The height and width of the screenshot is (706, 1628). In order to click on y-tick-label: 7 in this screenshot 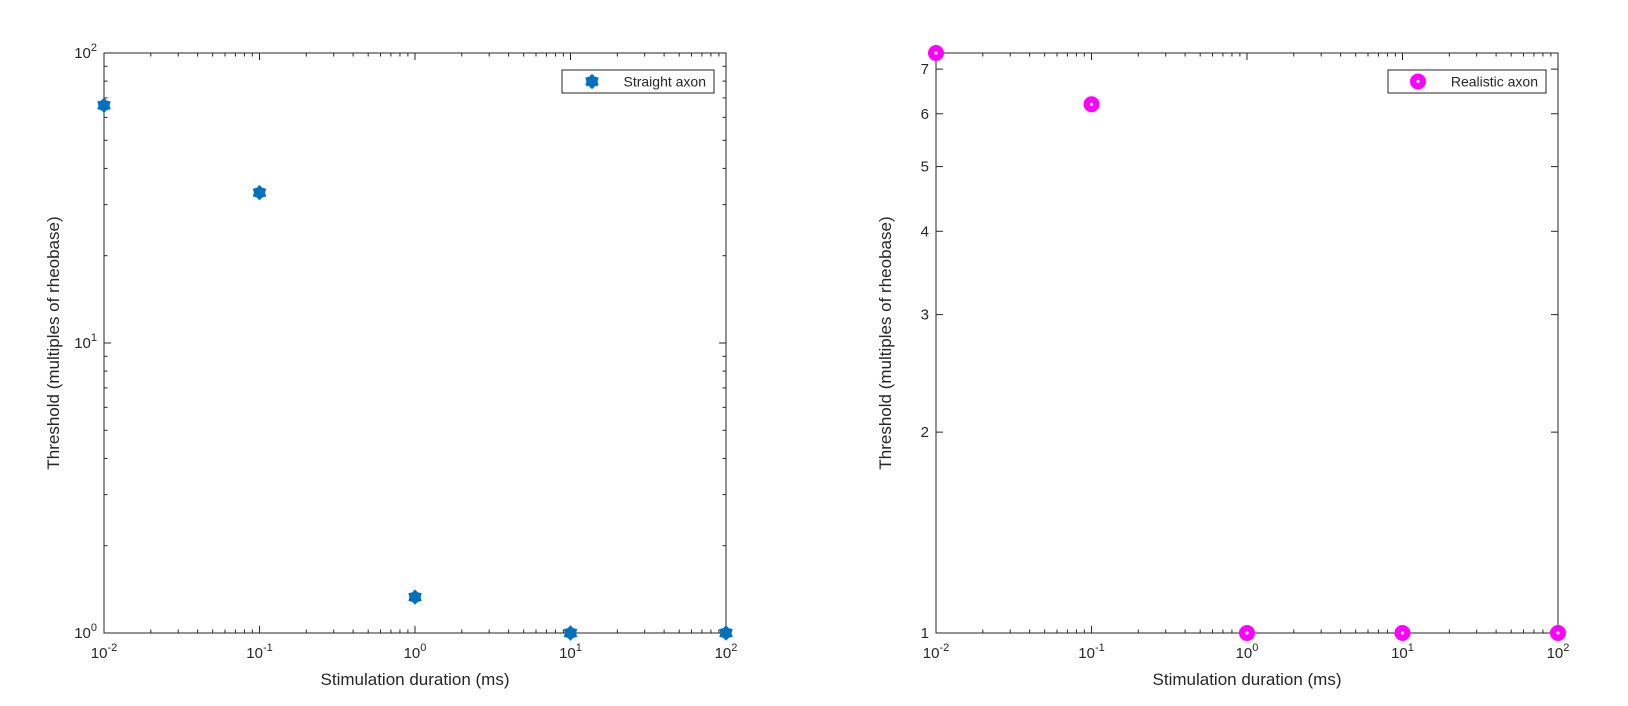, I will do `click(925, 69)`.